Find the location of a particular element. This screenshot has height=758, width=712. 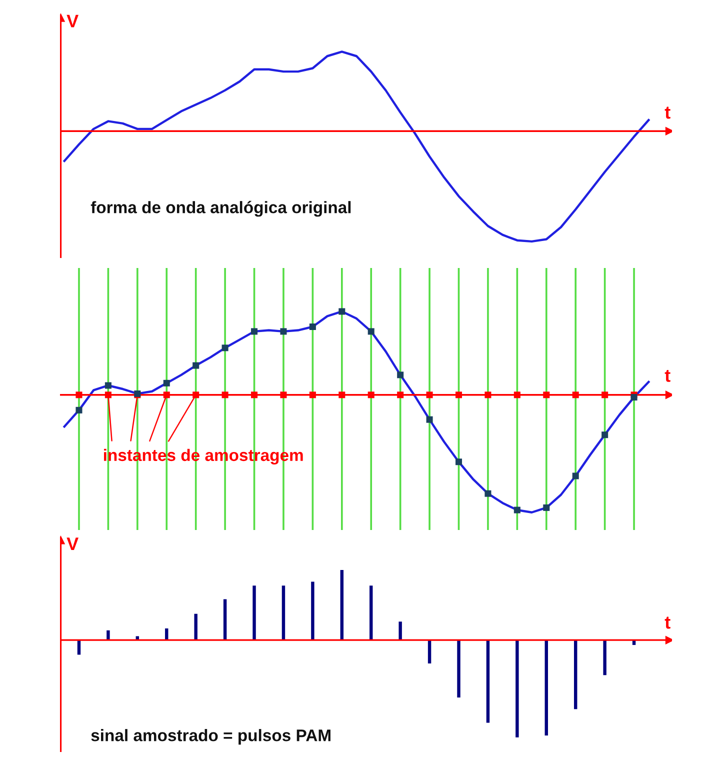

annotation: sinal amostrado = pulsos PAM is located at coordinates (210, 737).